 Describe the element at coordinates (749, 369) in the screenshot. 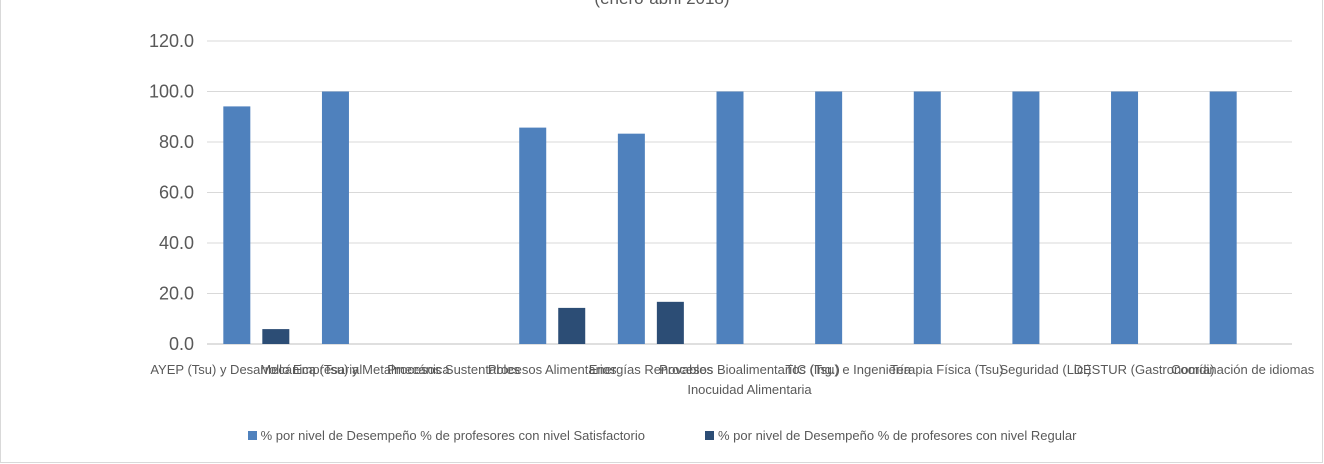

I see `x-category-label: Procesos Bioalimentarios (Ing.)` at that location.